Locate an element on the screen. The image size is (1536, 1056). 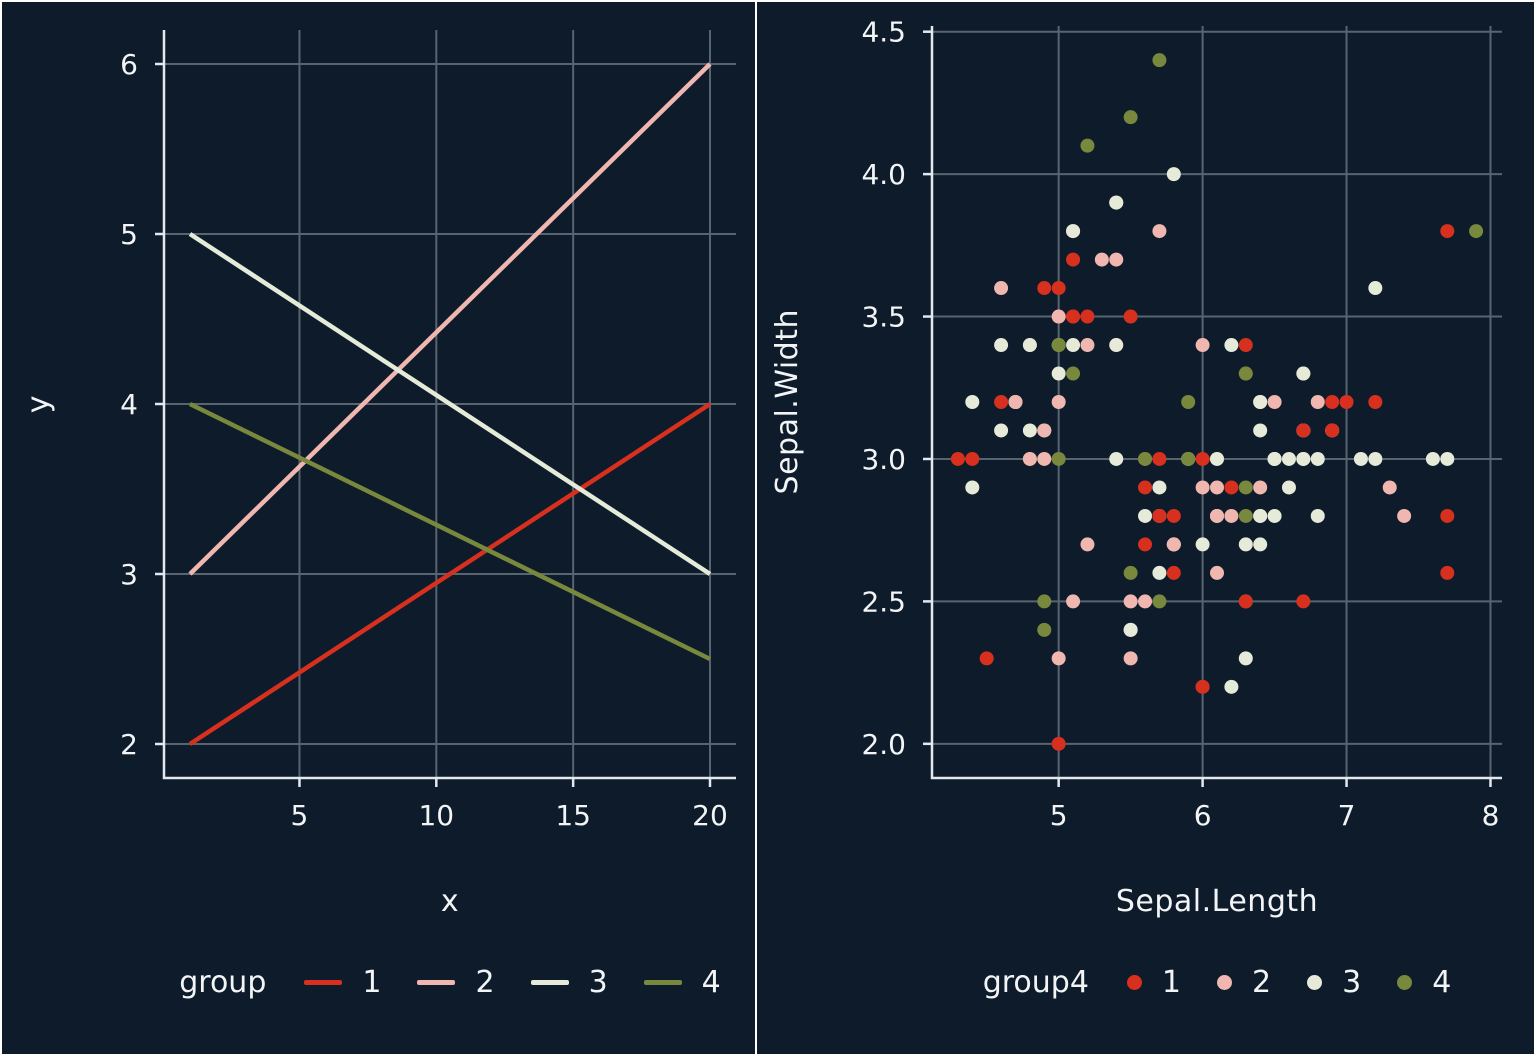
y-axis-title: y is located at coordinates (38, 404).